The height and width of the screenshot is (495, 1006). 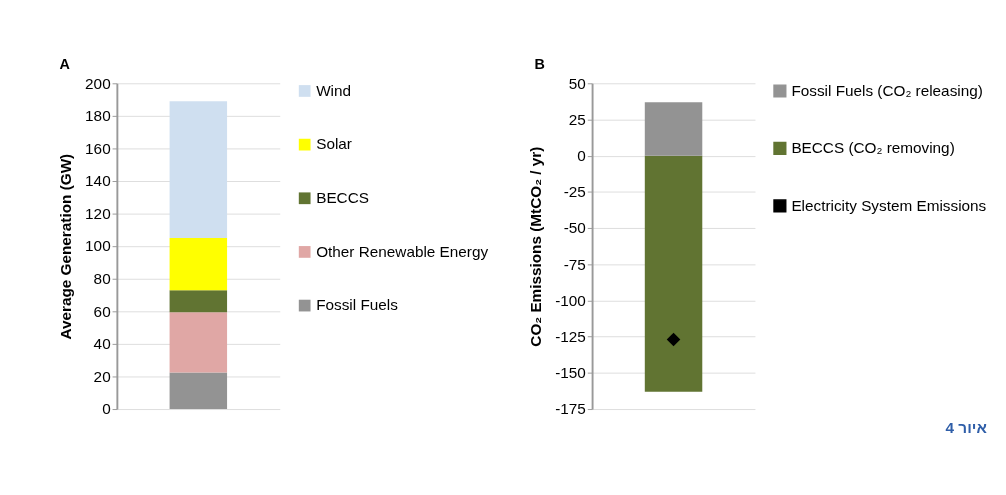 I want to click on y-tick-label: 200, so click(x=98, y=83).